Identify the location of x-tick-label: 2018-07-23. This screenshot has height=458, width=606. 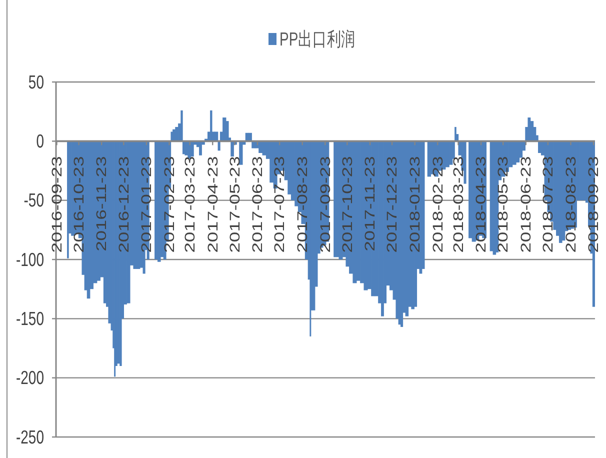
(548, 204).